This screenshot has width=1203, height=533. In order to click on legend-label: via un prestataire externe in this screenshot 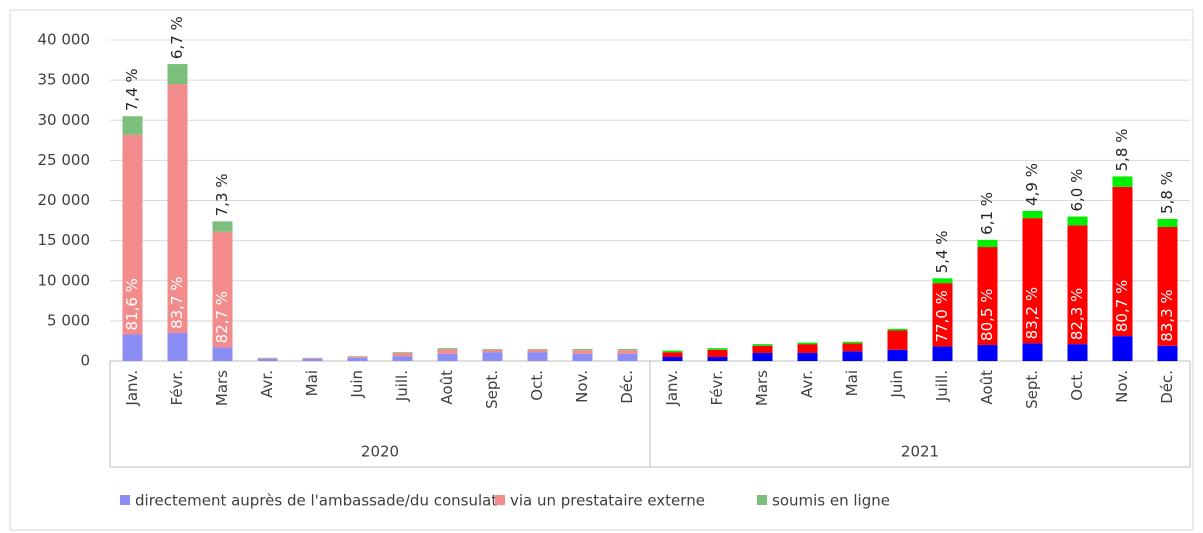, I will do `click(607, 501)`.